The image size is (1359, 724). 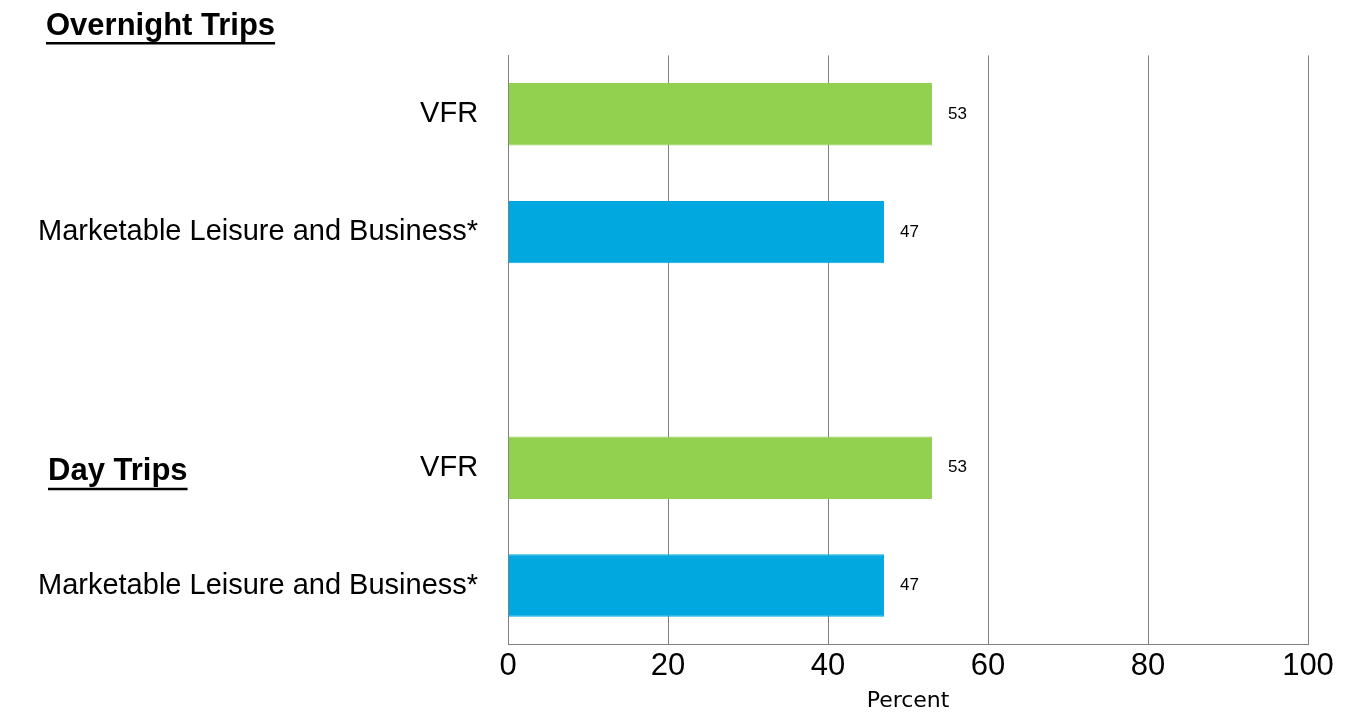 What do you see at coordinates (508, 664) in the screenshot?
I see `x-tick-label: 0` at bounding box center [508, 664].